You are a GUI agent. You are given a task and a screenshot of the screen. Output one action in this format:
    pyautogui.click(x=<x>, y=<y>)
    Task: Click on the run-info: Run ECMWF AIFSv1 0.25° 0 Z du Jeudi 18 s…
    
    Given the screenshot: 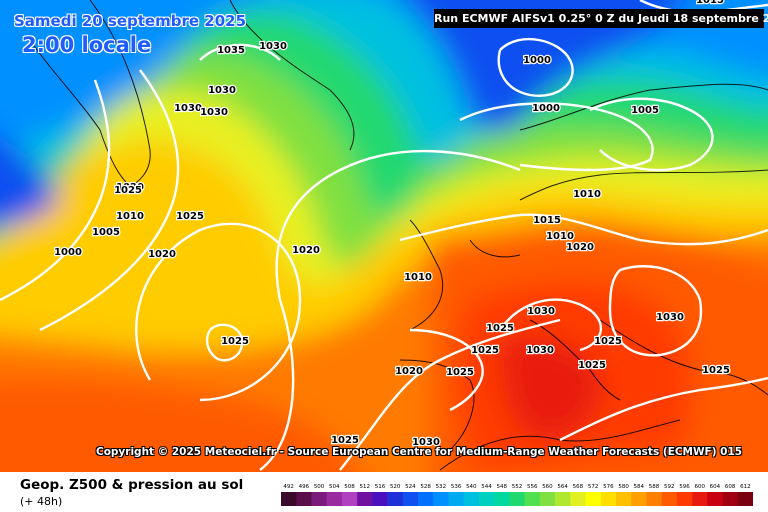 What is the action you would take?
    pyautogui.click(x=601, y=18)
    